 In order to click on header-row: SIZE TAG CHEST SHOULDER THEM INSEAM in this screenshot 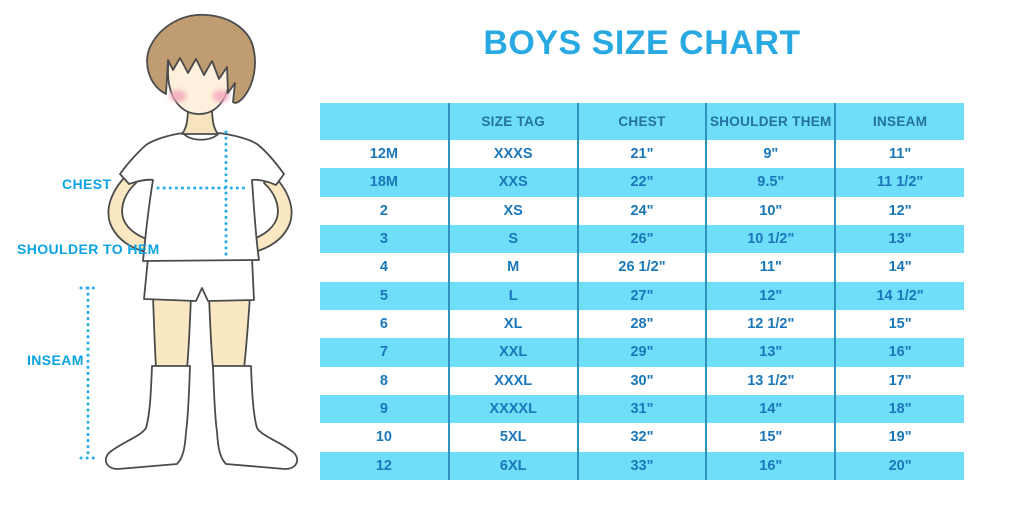, I will do `click(642, 121)`.